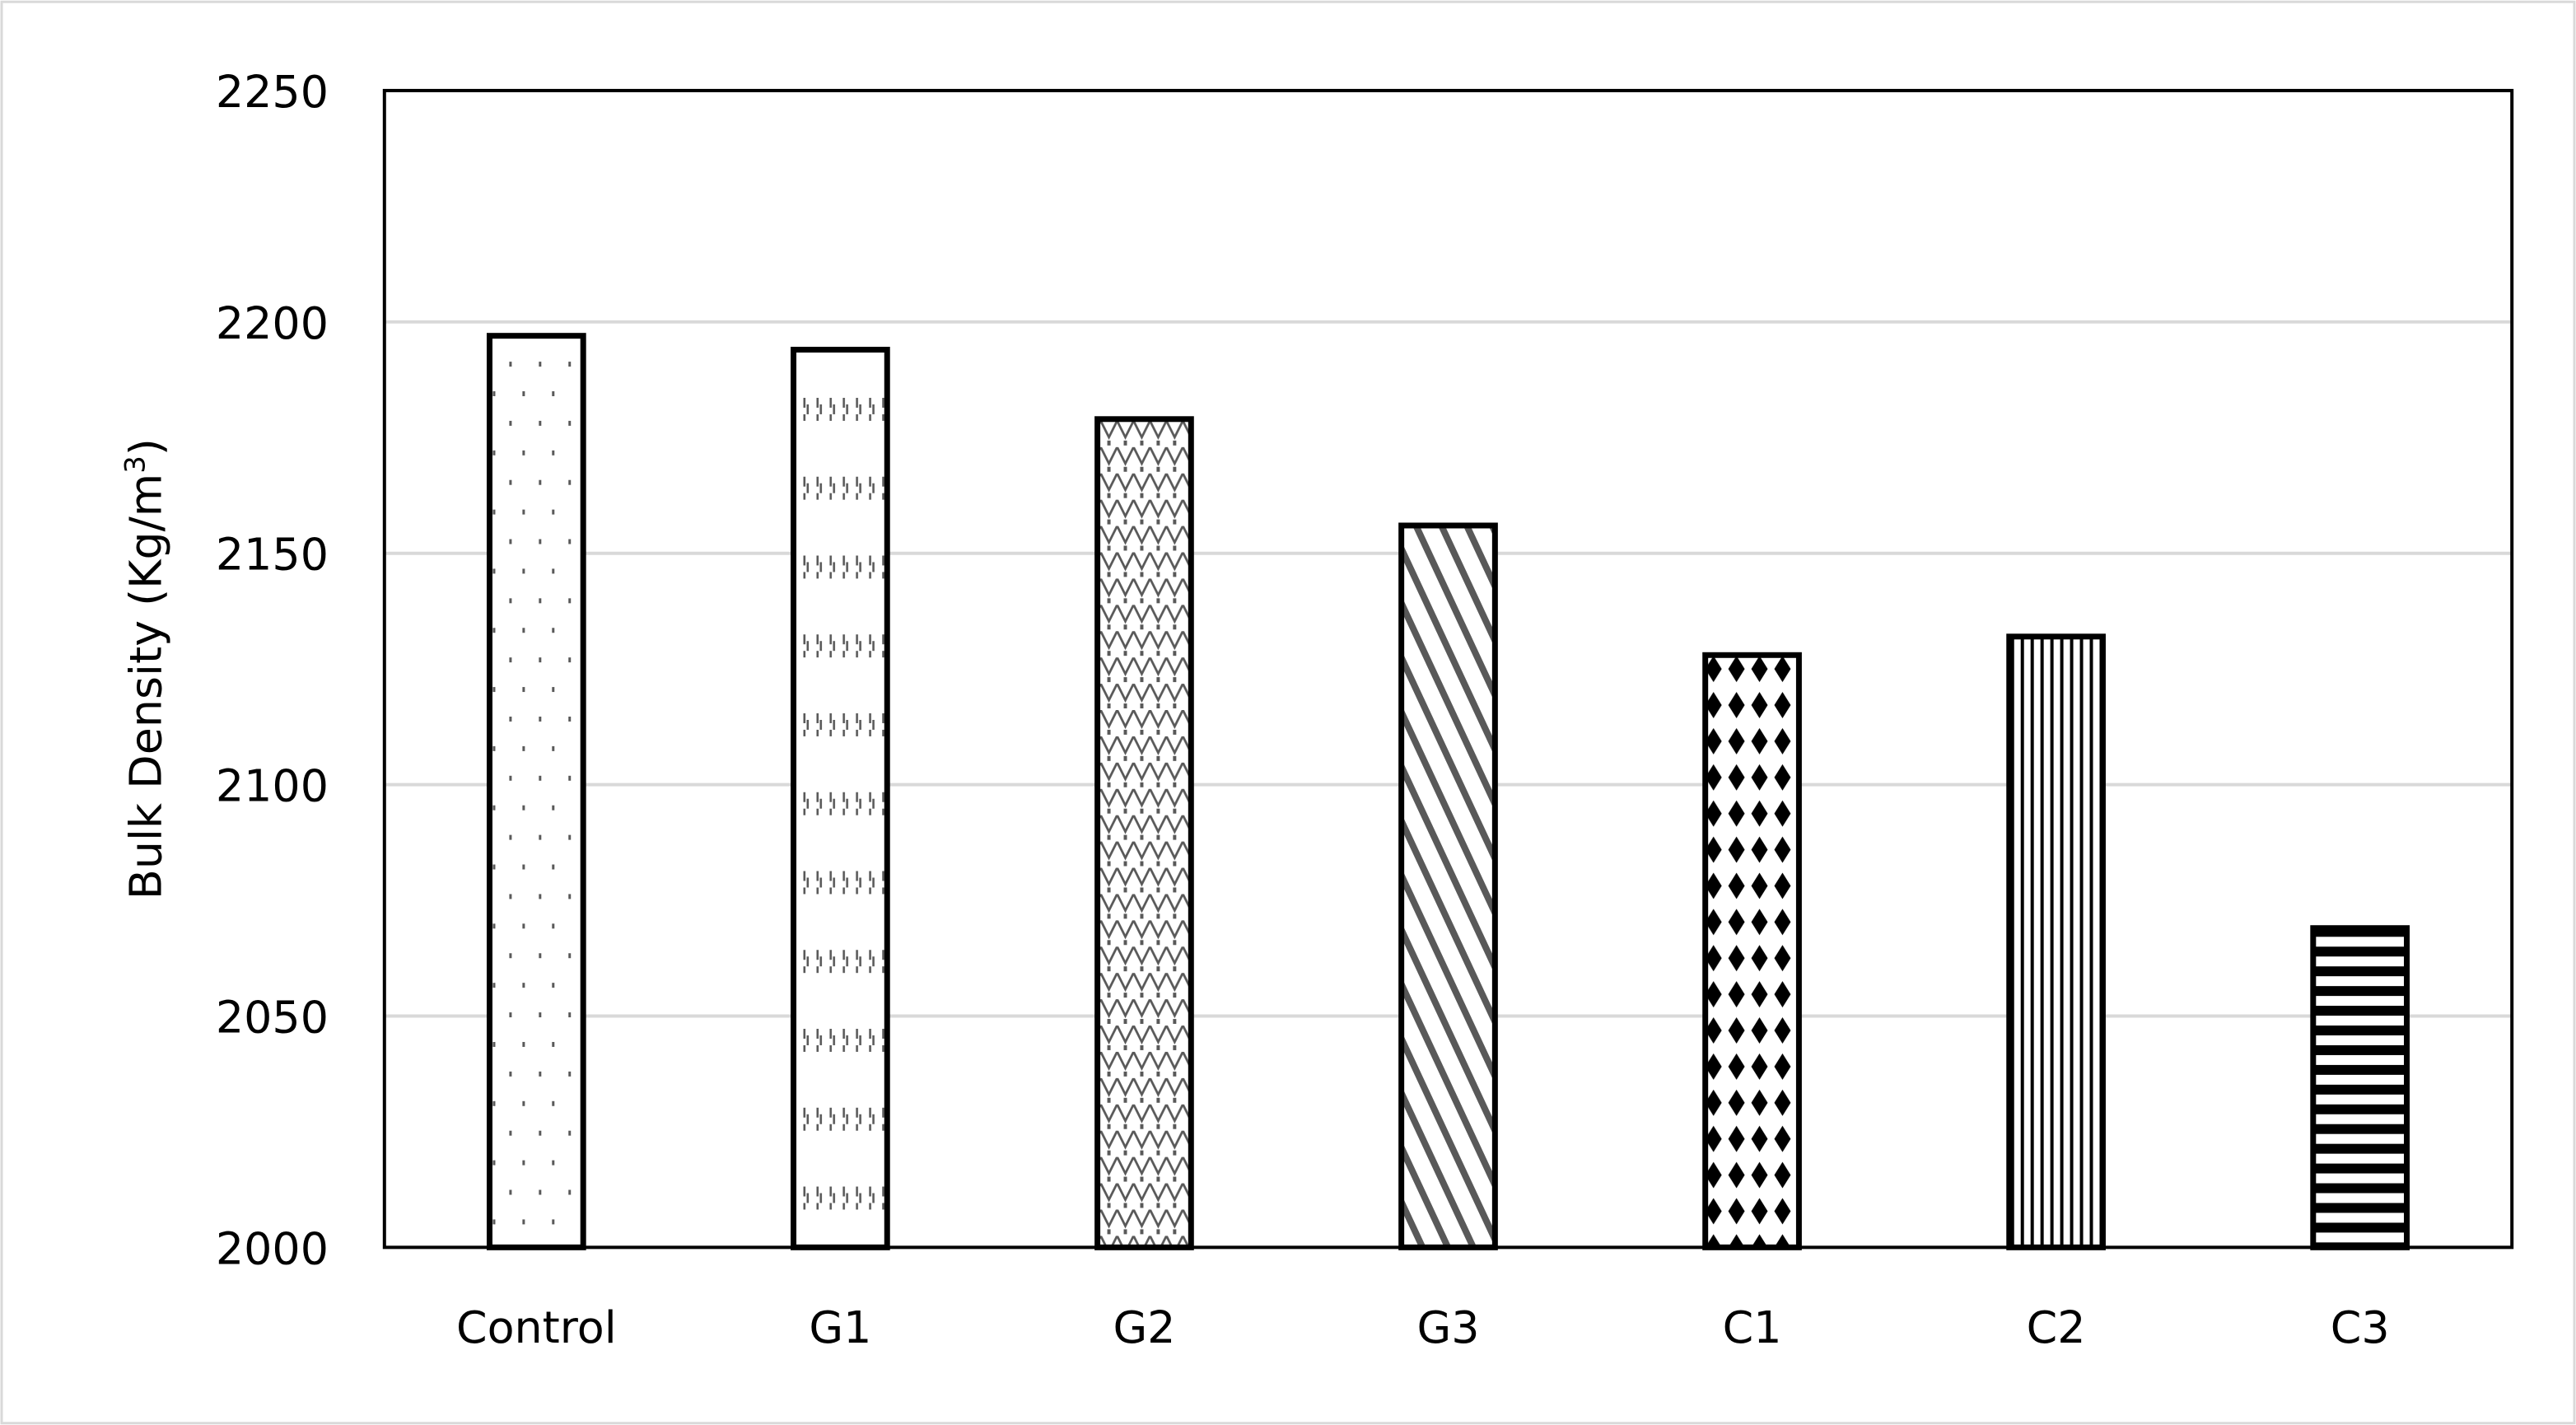  I want to click on x-tick-labels: Control G1 G2 G3 C1 C2 C3, so click(1423, 1327).